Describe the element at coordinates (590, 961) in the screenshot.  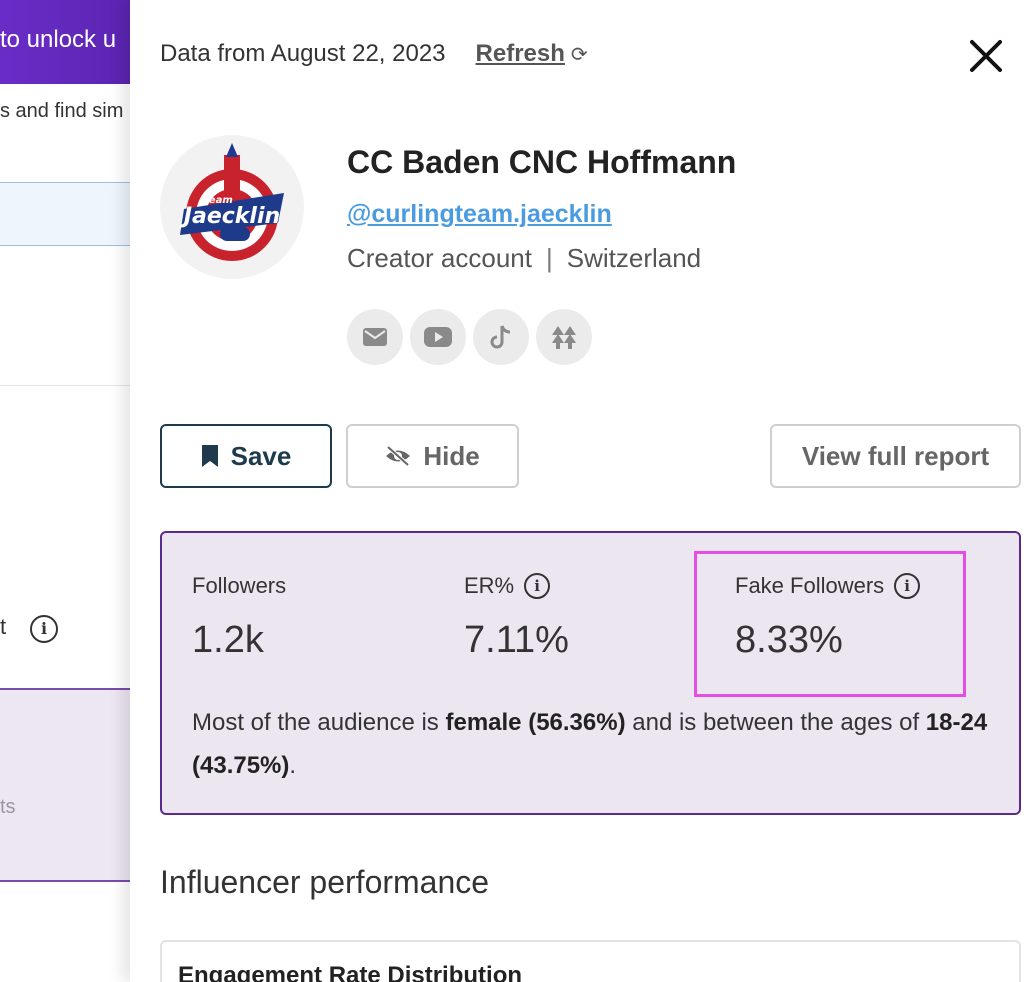
I see `engagement-card: Engagement Rate Distribution` at that location.